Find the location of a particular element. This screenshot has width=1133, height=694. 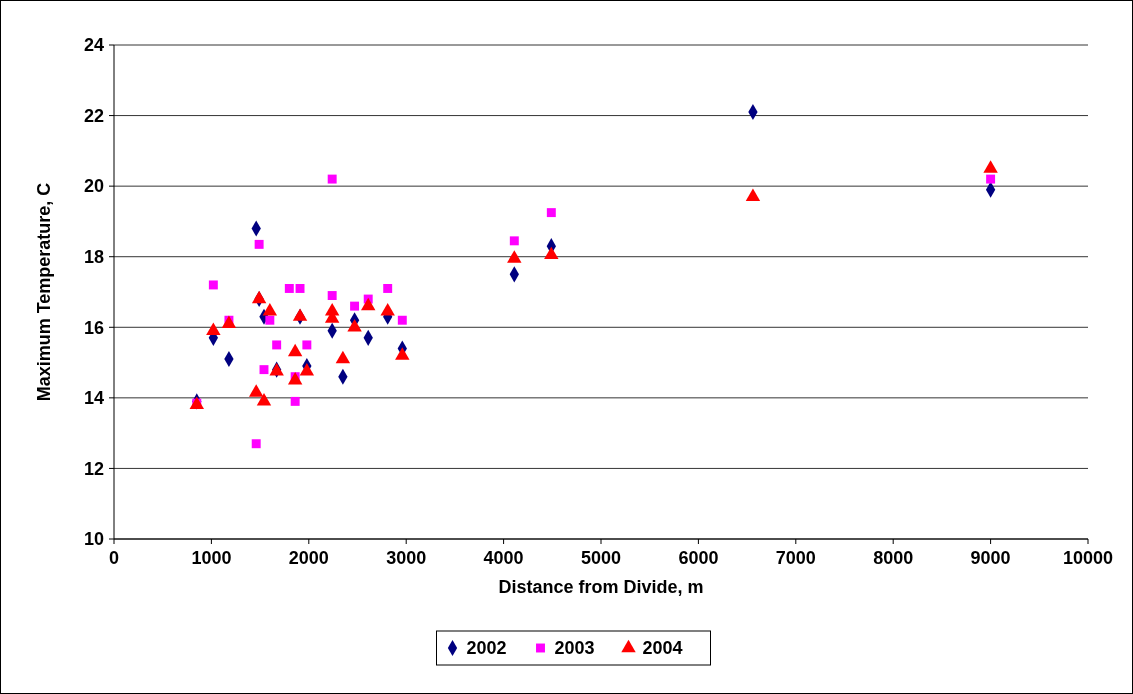

y-tick-label: 22 is located at coordinates (93, 115).